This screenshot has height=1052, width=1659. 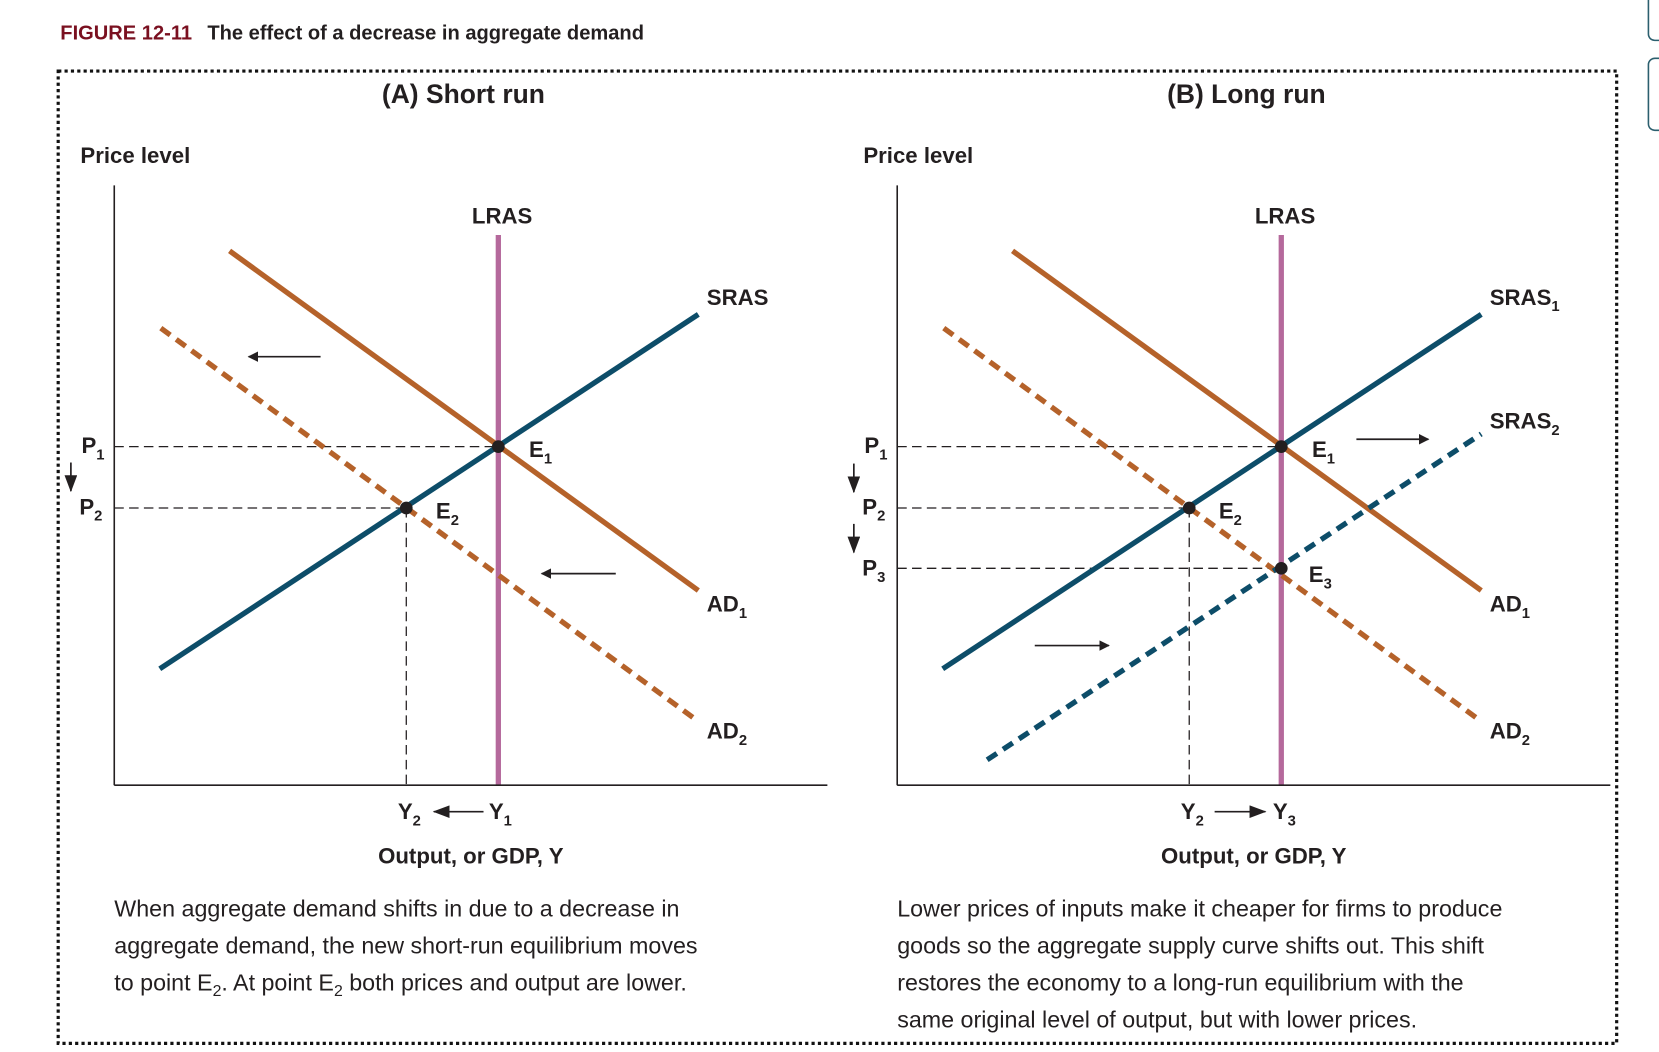 I want to click on panel-a-title: (A) Short run, so click(x=463, y=94).